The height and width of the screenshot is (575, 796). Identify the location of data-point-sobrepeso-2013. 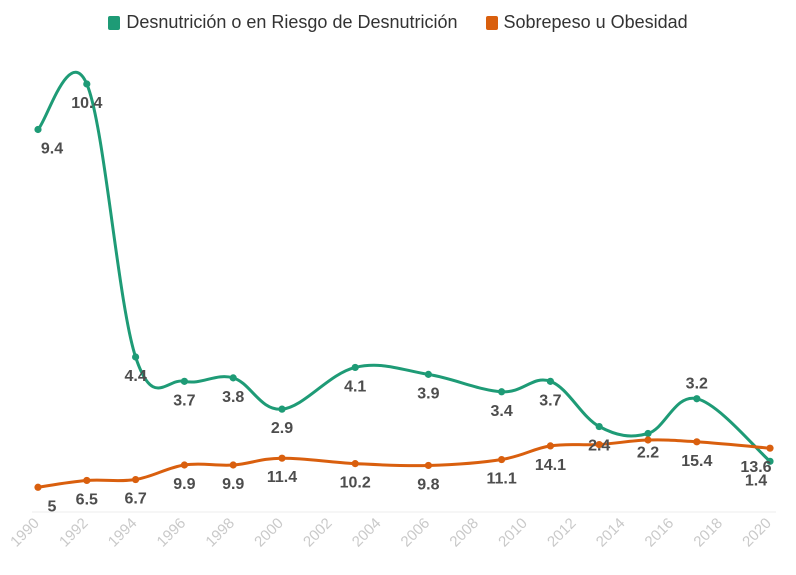
(599, 444).